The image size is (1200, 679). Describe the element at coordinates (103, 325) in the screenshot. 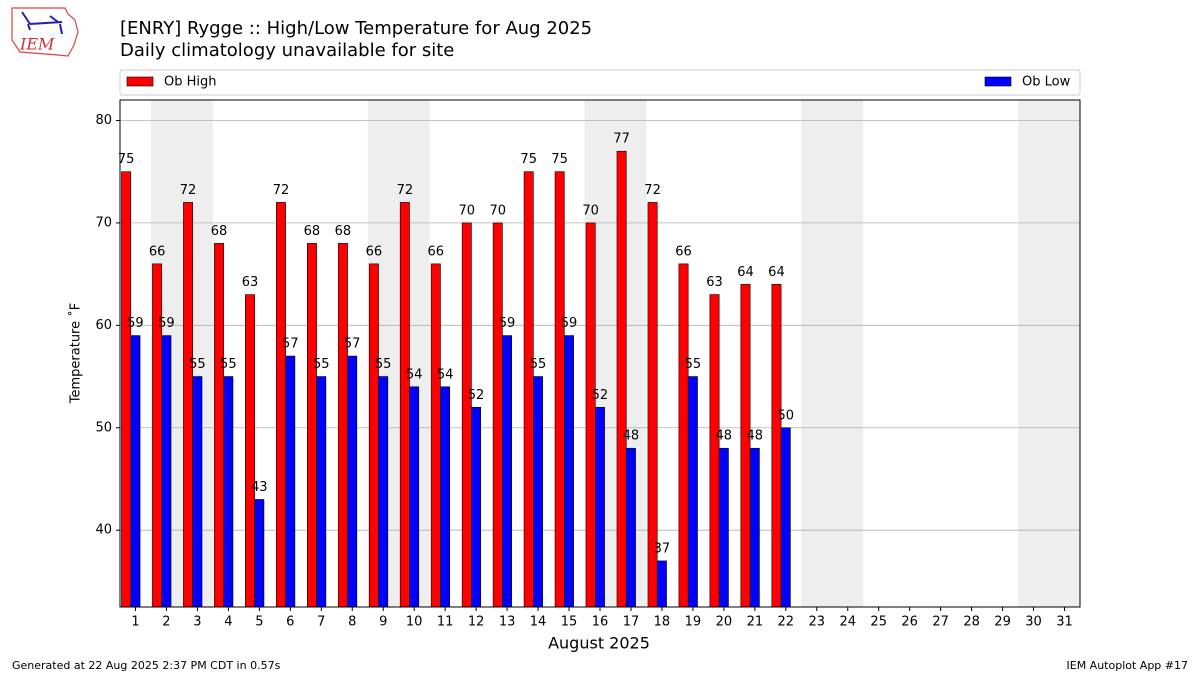

I see `y-tick-label: 60` at that location.